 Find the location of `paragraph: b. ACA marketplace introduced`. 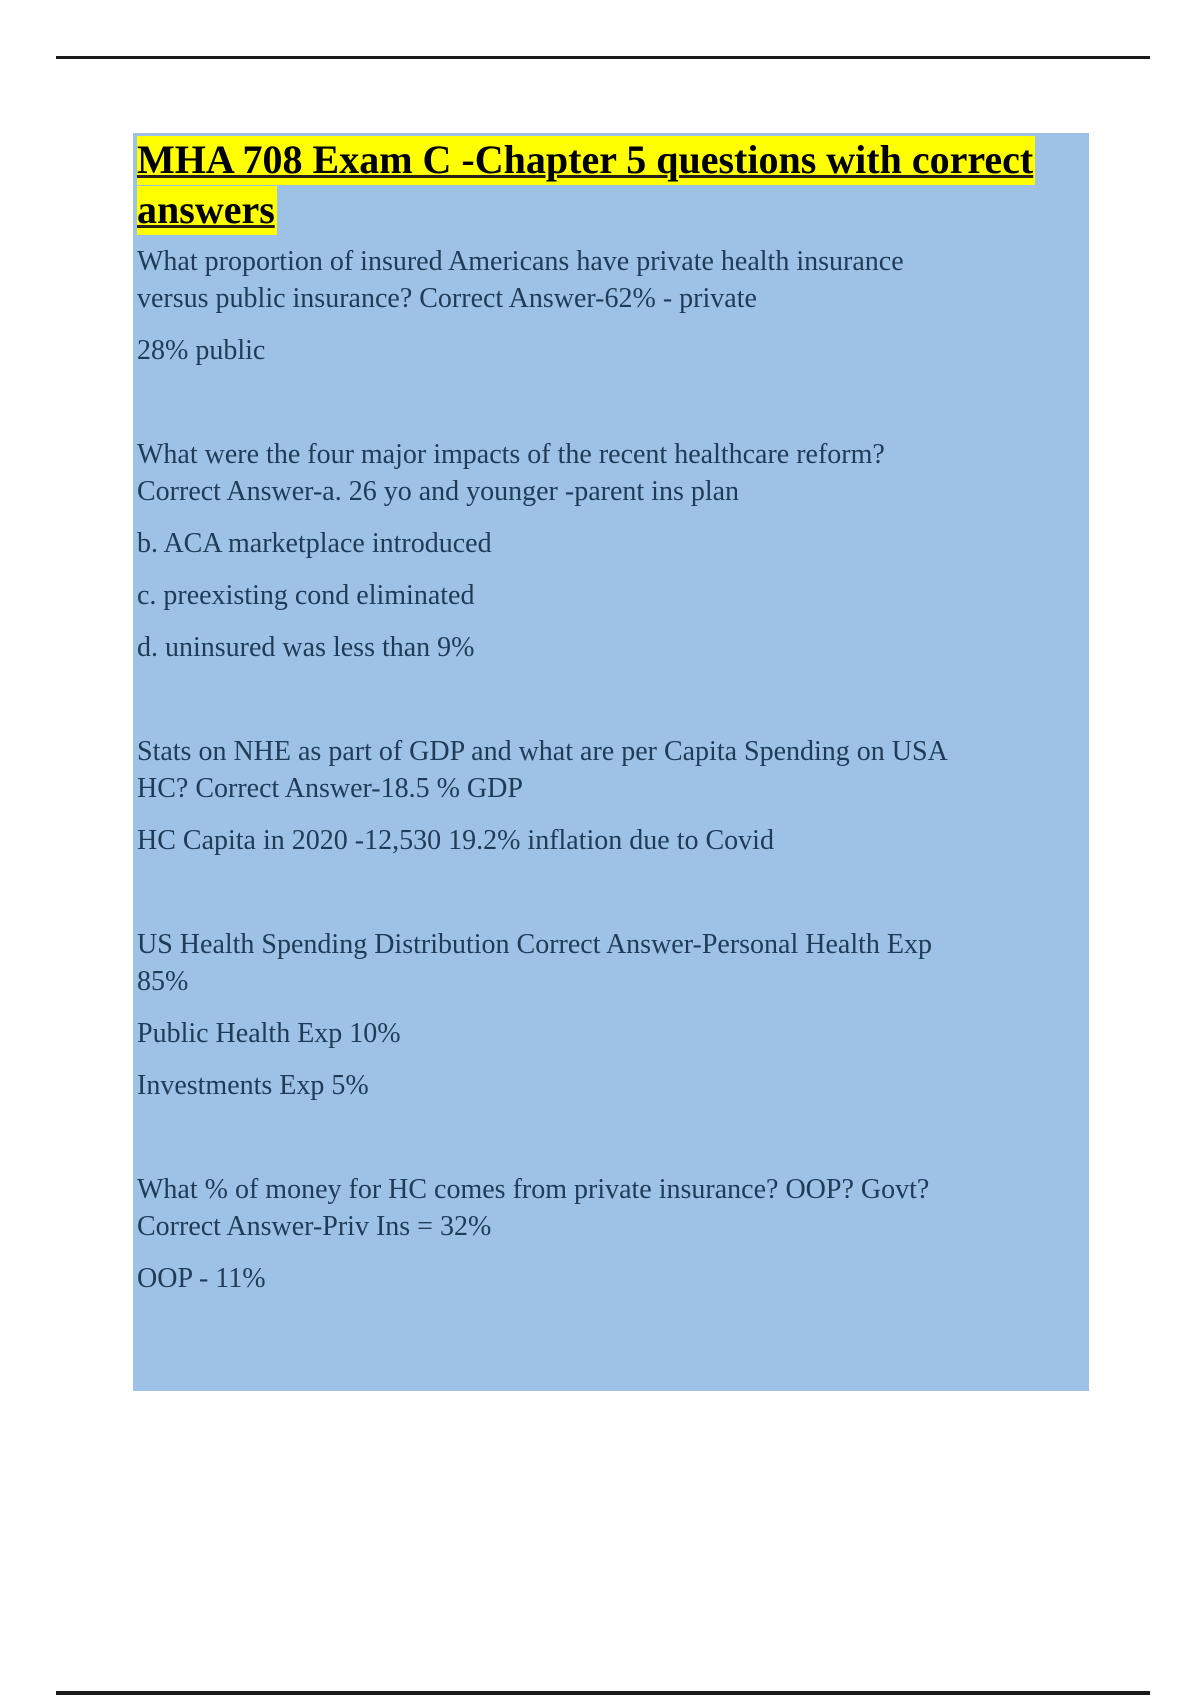

paragraph: b. ACA marketplace introduced is located at coordinates (314, 543).